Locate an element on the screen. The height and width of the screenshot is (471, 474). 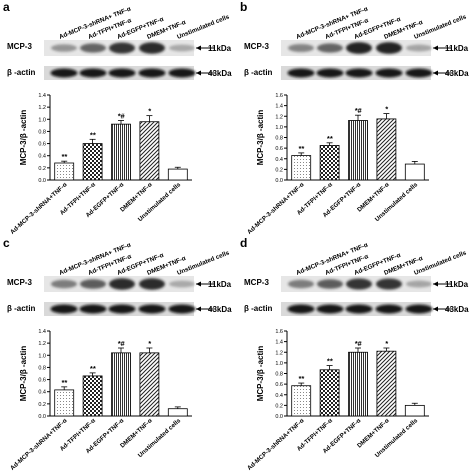
arrow-head-actin is located at coordinates (435, 73).